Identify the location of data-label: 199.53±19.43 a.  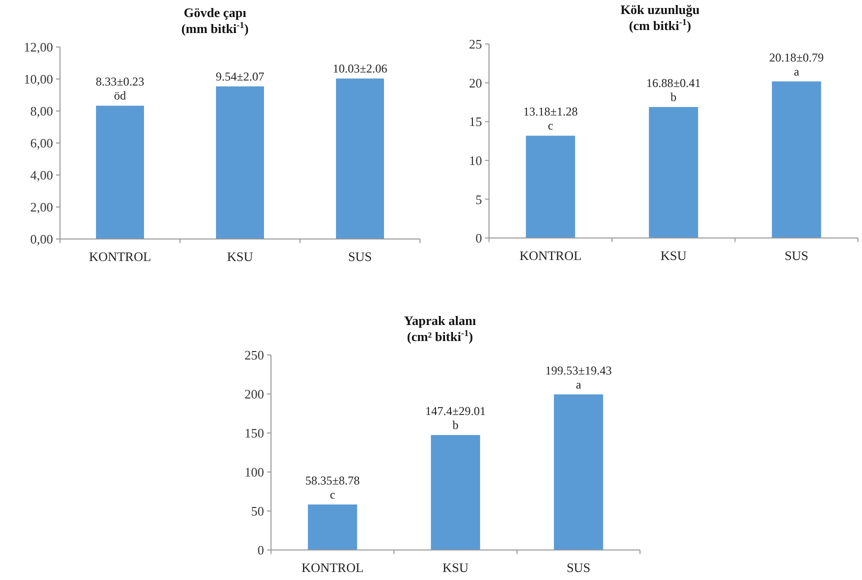
(578, 377).